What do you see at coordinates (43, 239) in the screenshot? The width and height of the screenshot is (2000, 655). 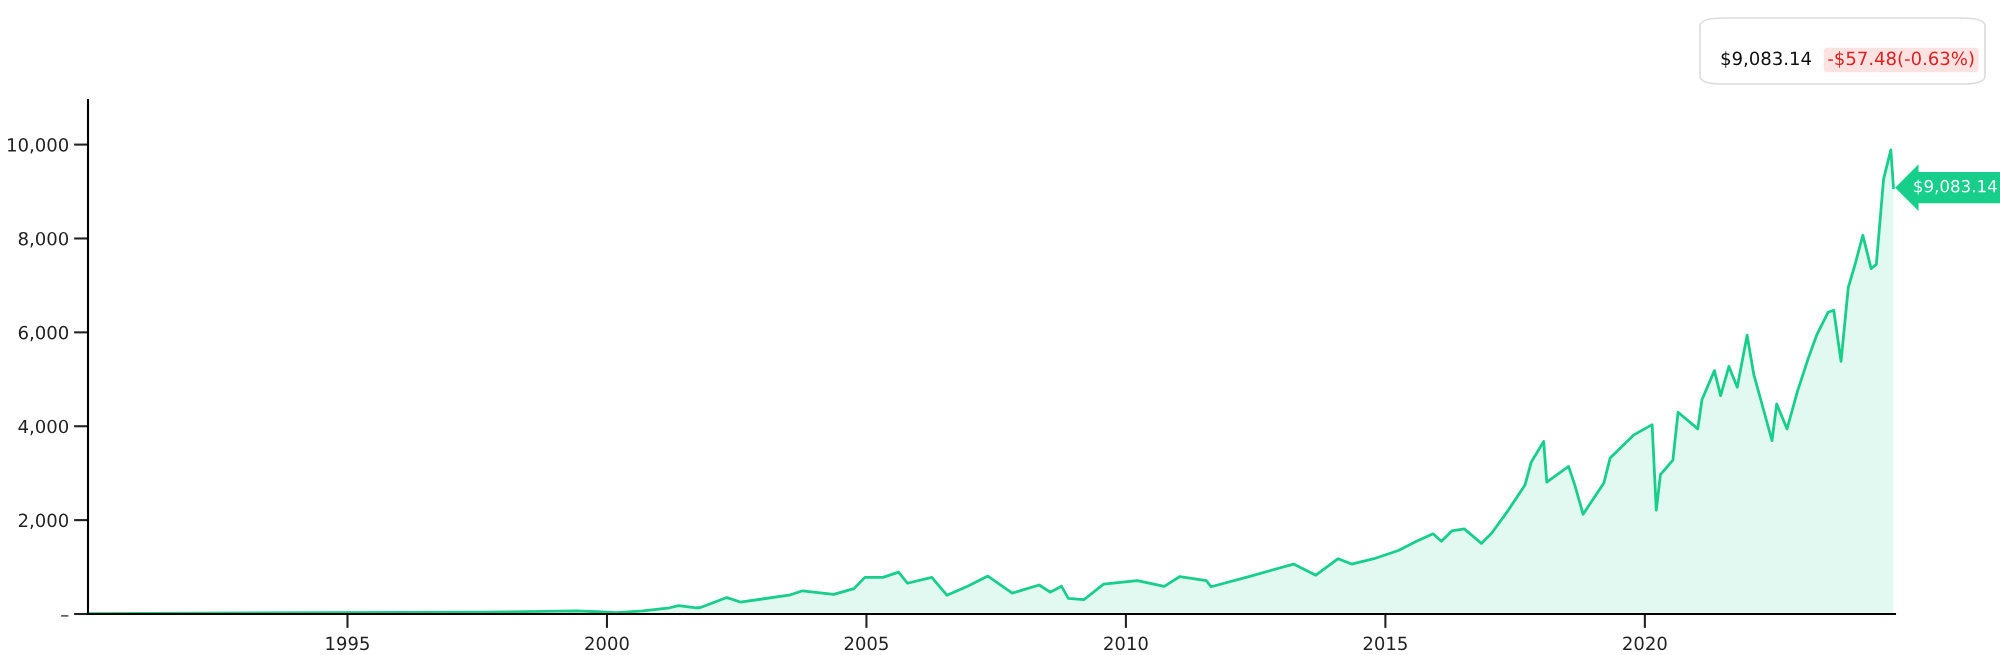 I see `y-tick-label: 8,000` at bounding box center [43, 239].